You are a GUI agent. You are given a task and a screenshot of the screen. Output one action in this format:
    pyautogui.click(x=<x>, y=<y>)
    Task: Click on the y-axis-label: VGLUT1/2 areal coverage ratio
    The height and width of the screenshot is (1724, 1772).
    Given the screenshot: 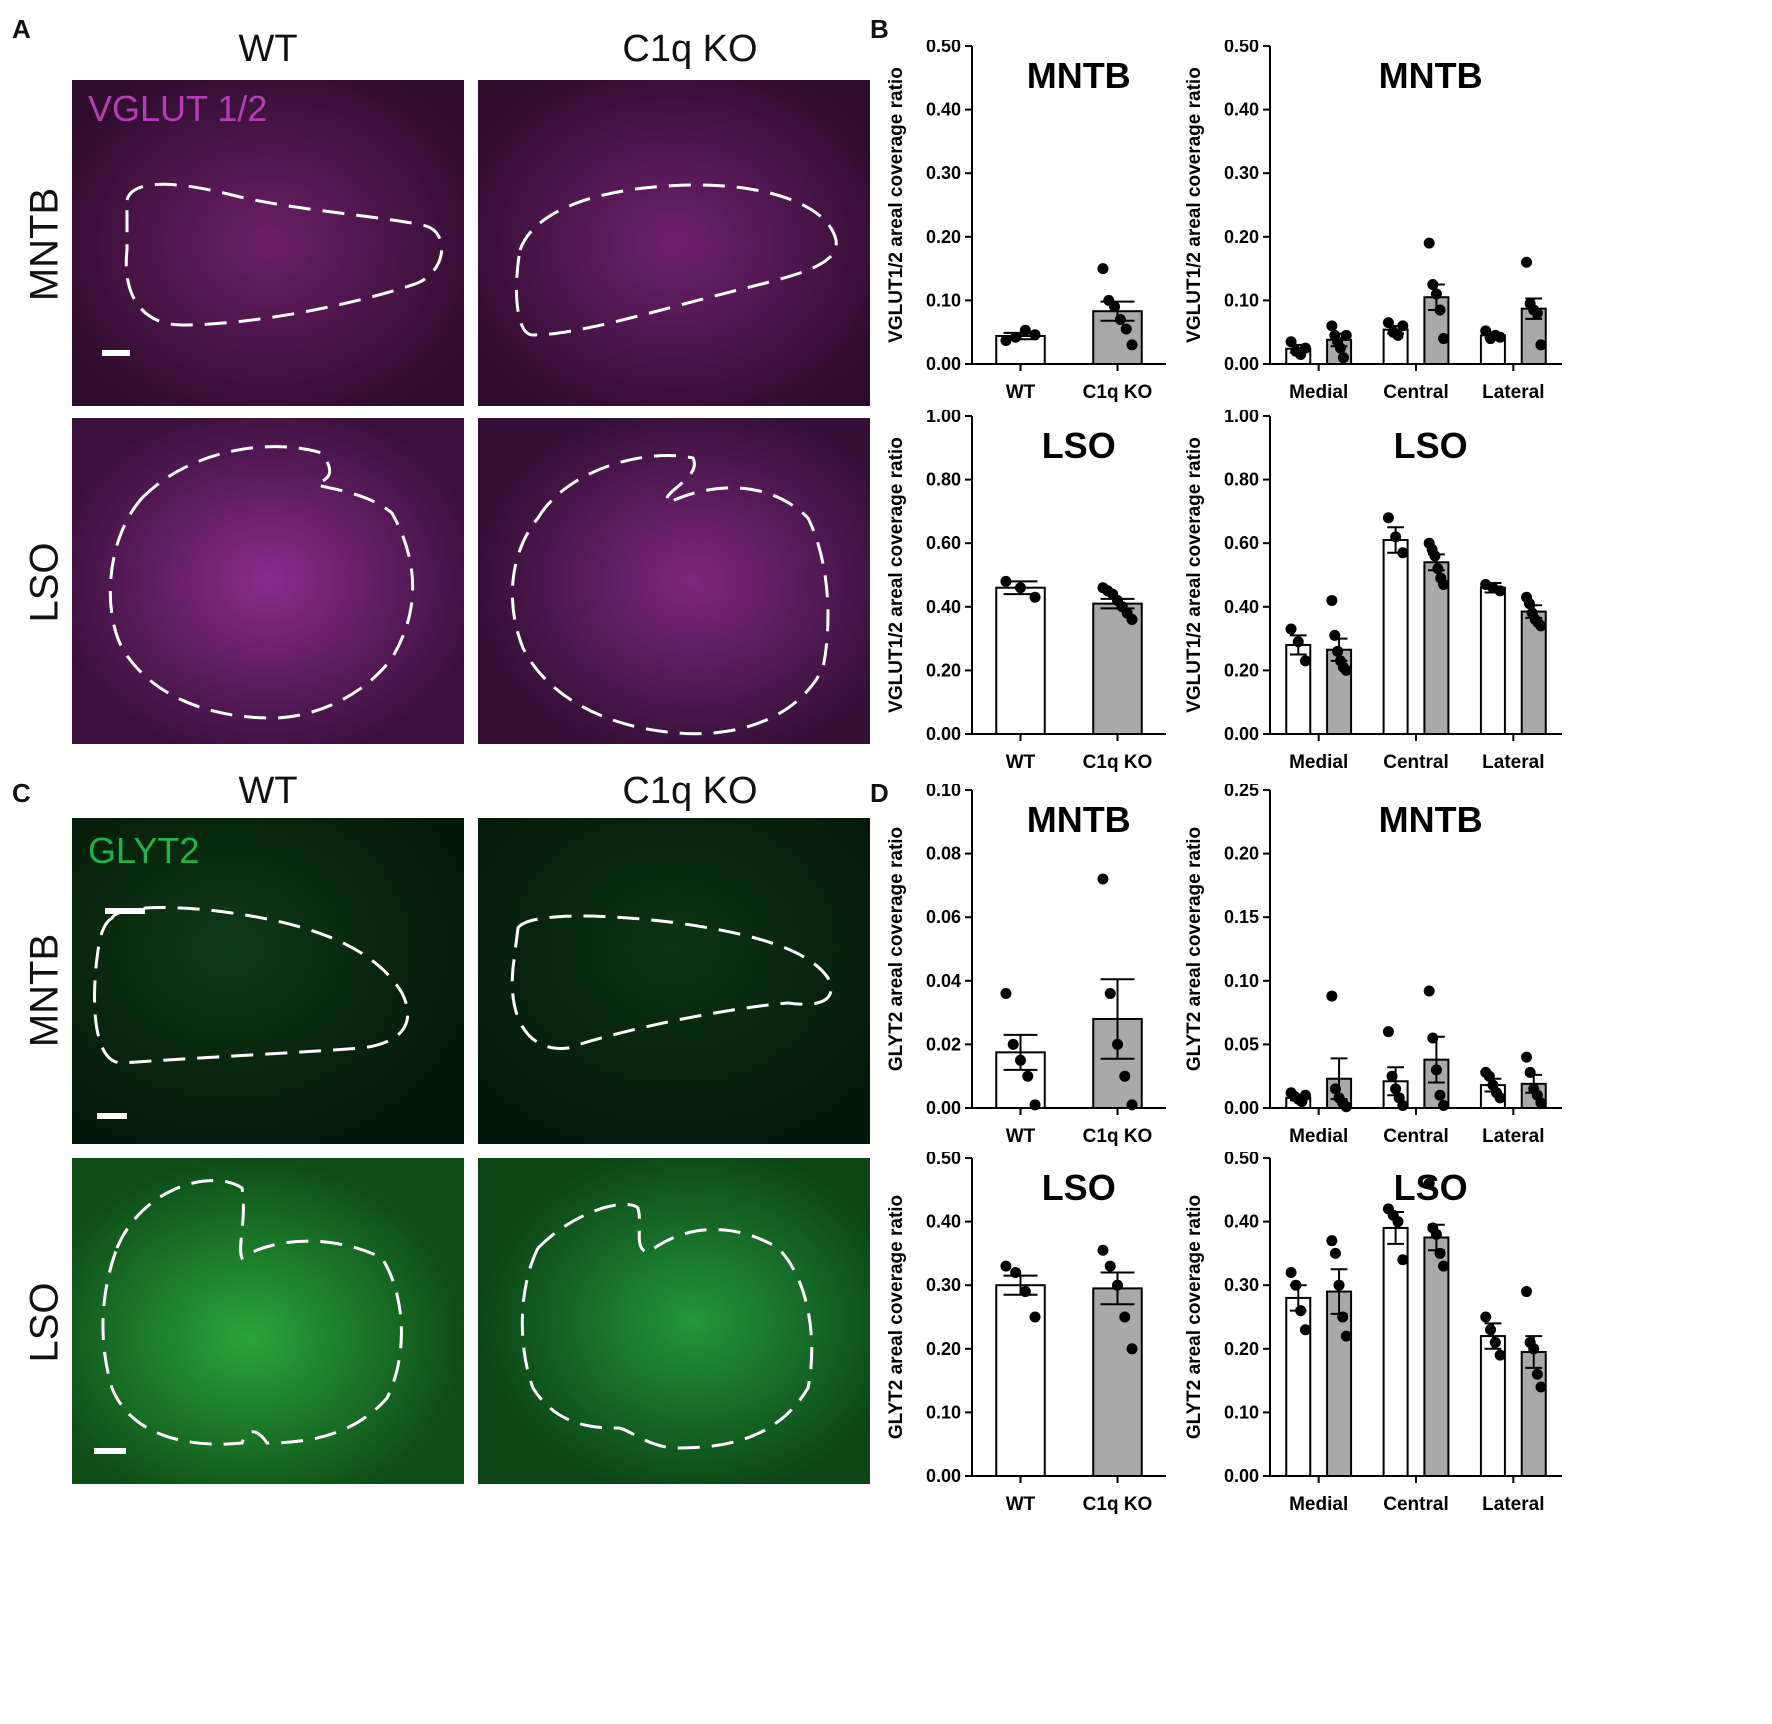 What is the action you would take?
    pyautogui.click(x=896, y=205)
    